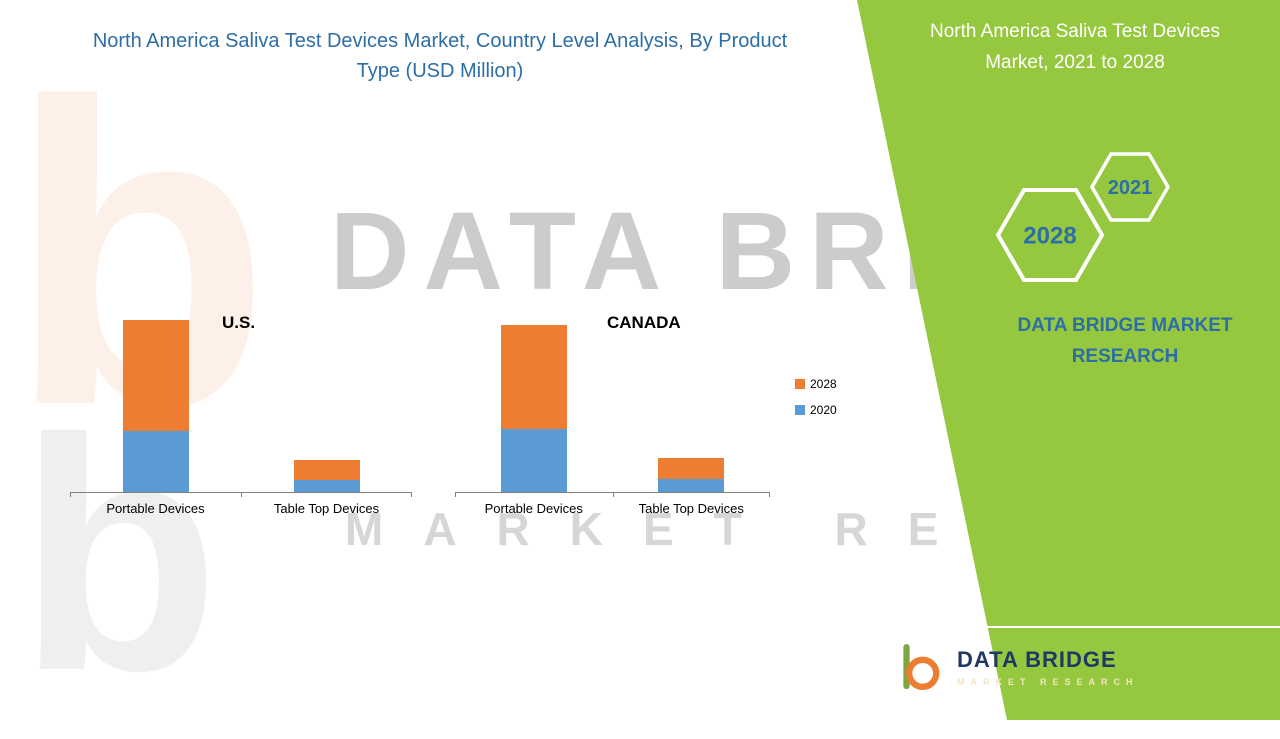 The height and width of the screenshot is (739, 1280). I want to click on brand-name-line1: DATA BRIDGE MARKET, so click(1125, 325).